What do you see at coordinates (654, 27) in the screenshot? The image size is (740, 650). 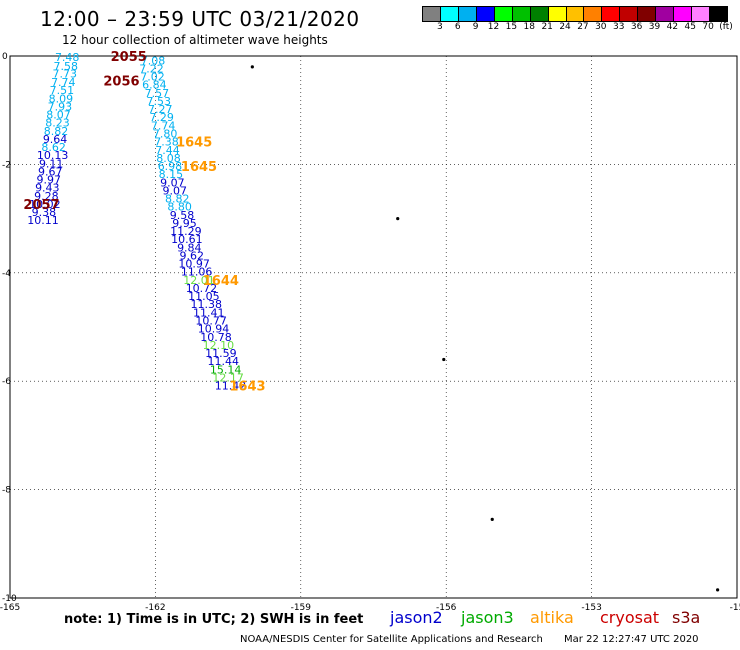 I see `legend-tick-label: 39` at bounding box center [654, 27].